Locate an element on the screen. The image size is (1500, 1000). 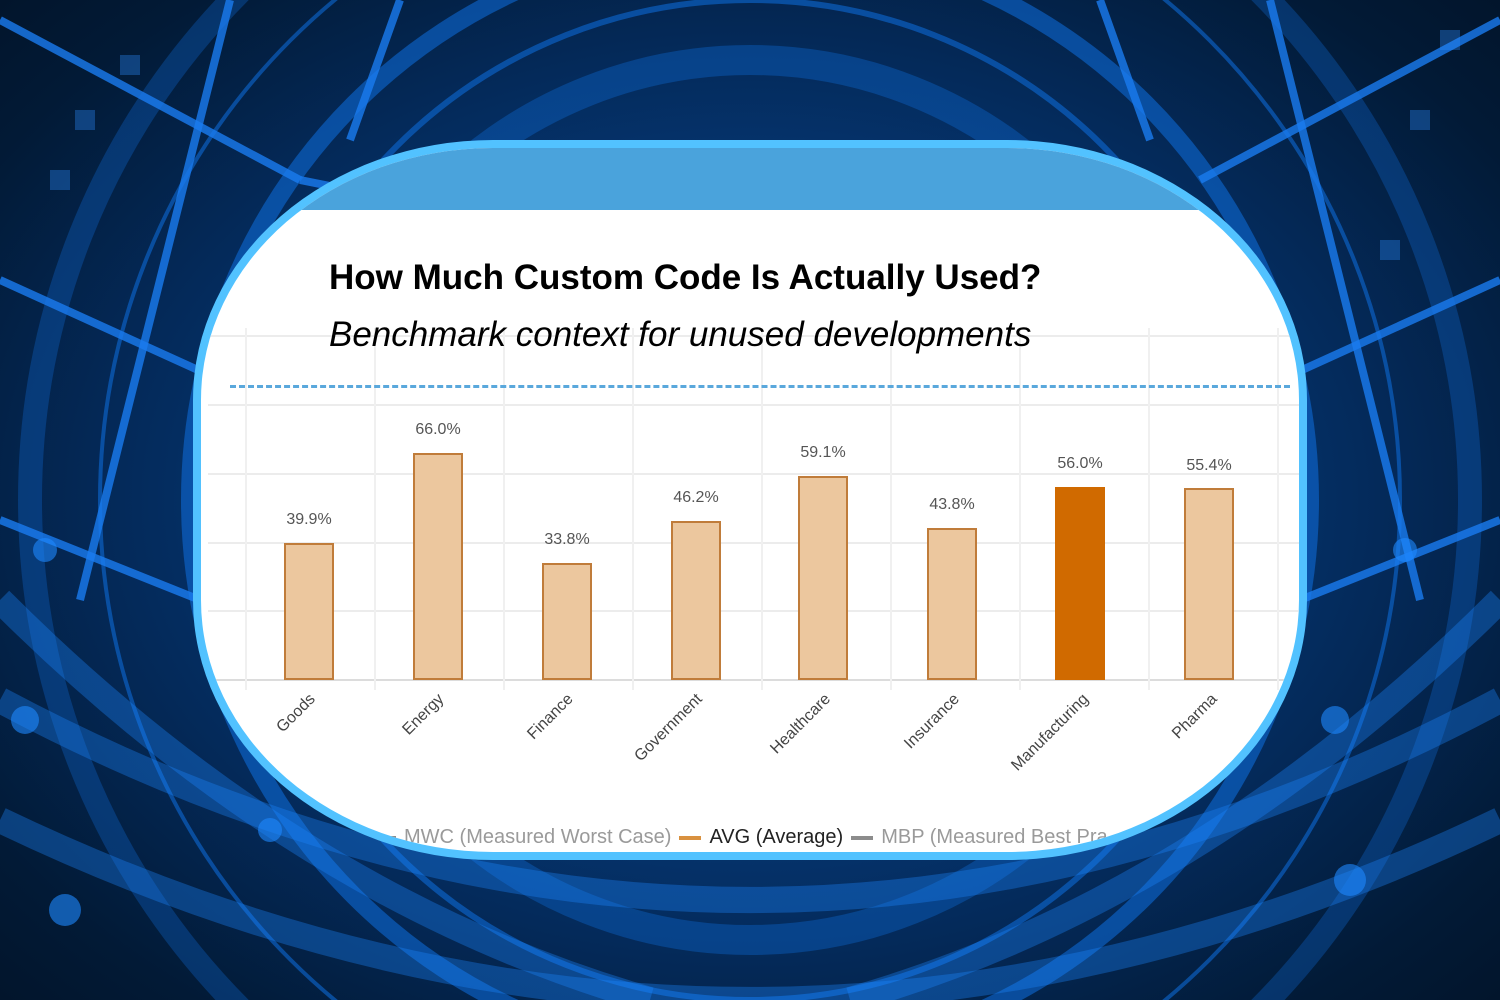
x-tick-label: Insurance is located at coordinates (931, 721).